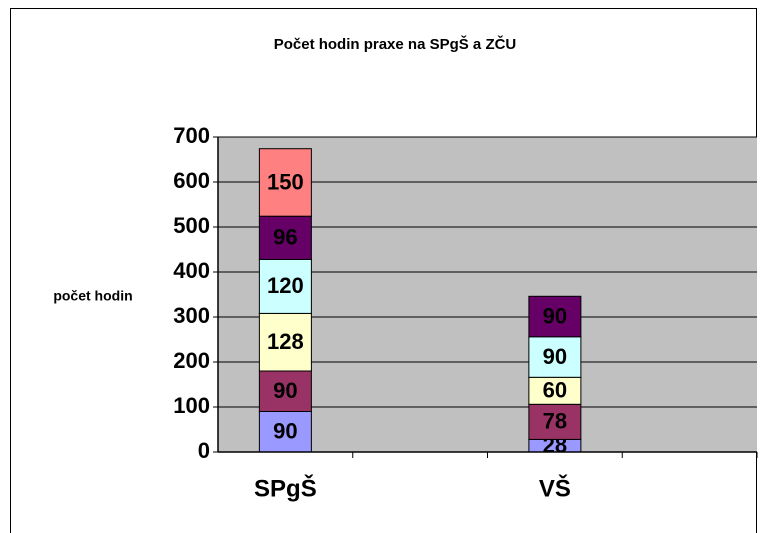 The height and width of the screenshot is (533, 768). What do you see at coordinates (191, 225) in the screenshot?
I see `y-tick-label: 500` at bounding box center [191, 225].